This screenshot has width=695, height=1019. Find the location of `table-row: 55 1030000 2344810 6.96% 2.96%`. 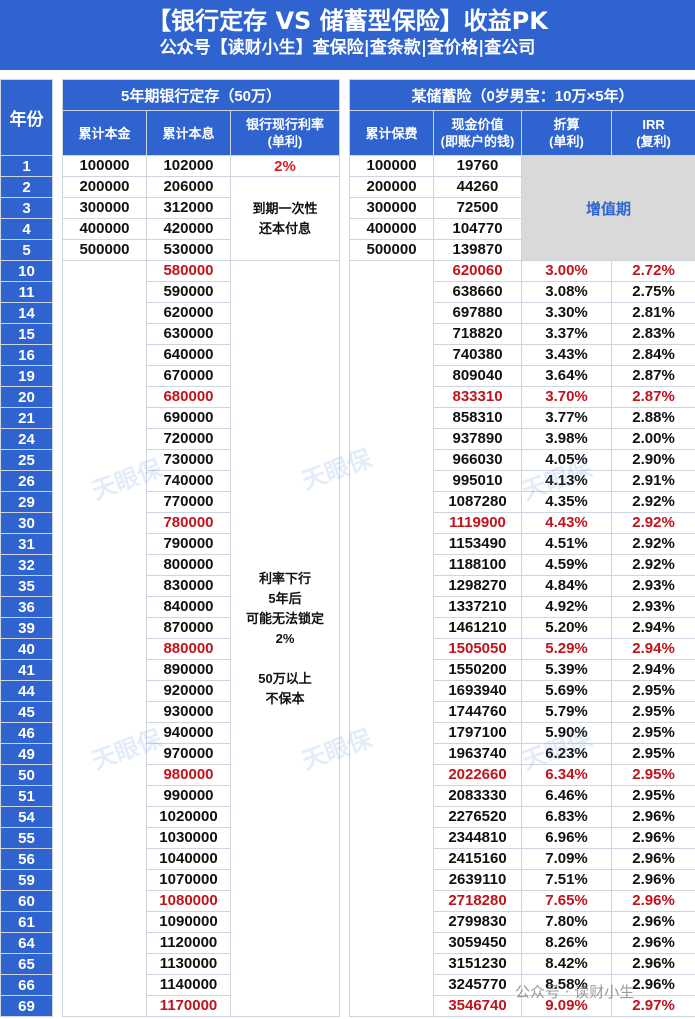

table-row: 55 1030000 2344810 6.96% 2.96% is located at coordinates (347, 838).